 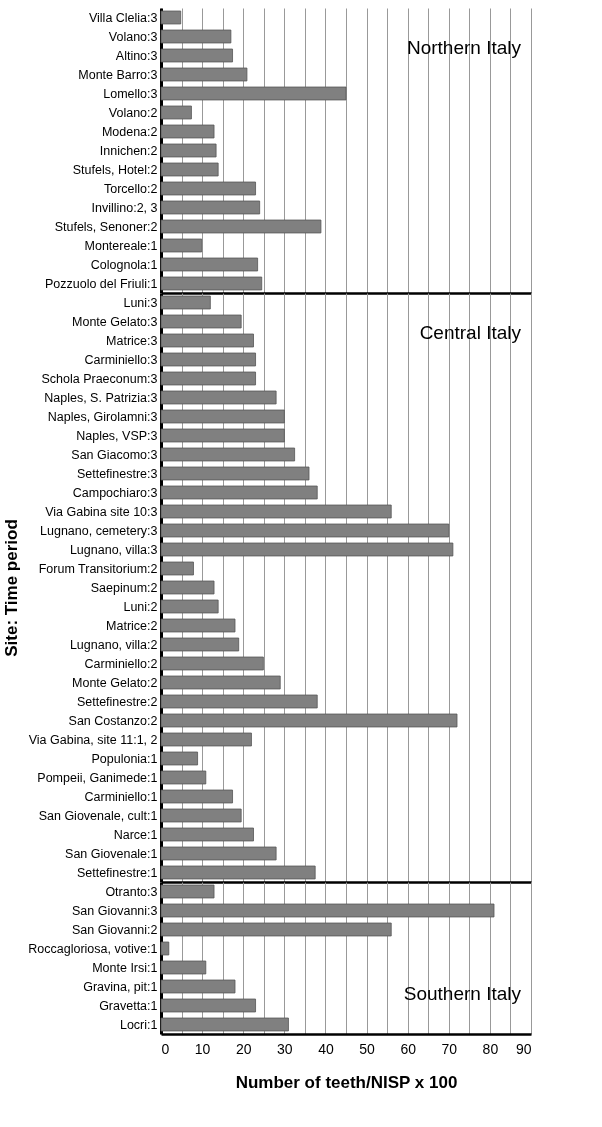 What do you see at coordinates (121, 663) in the screenshot?
I see `y-tick-label: Carminiello:2` at bounding box center [121, 663].